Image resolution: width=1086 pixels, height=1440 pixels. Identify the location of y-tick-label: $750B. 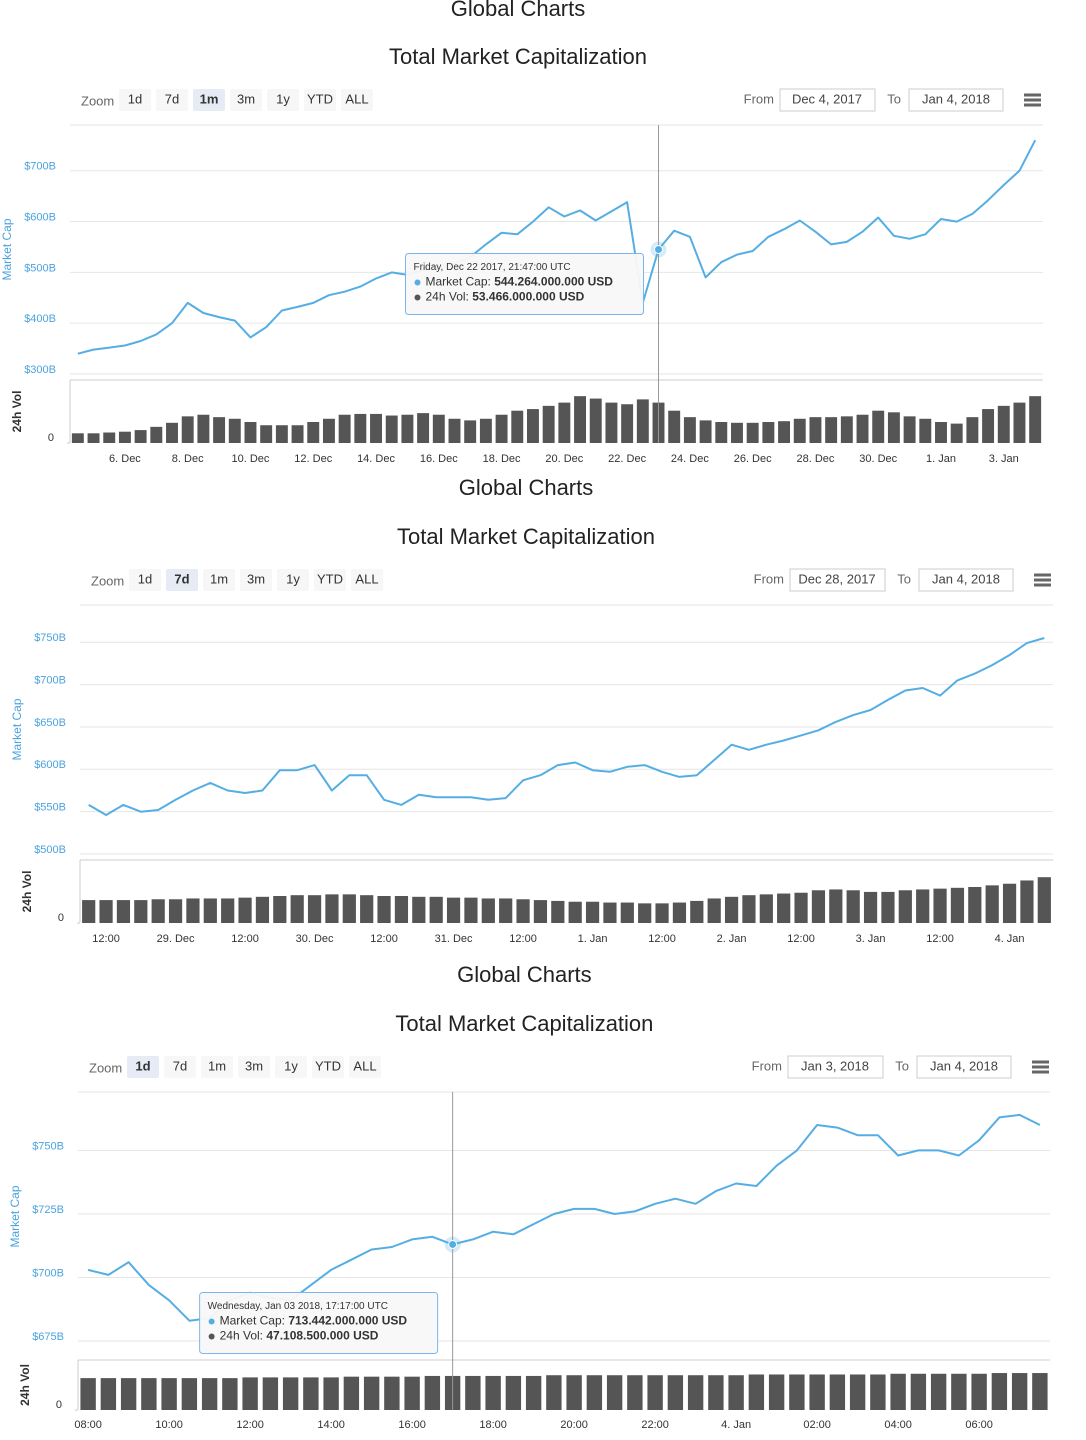
(48, 1146).